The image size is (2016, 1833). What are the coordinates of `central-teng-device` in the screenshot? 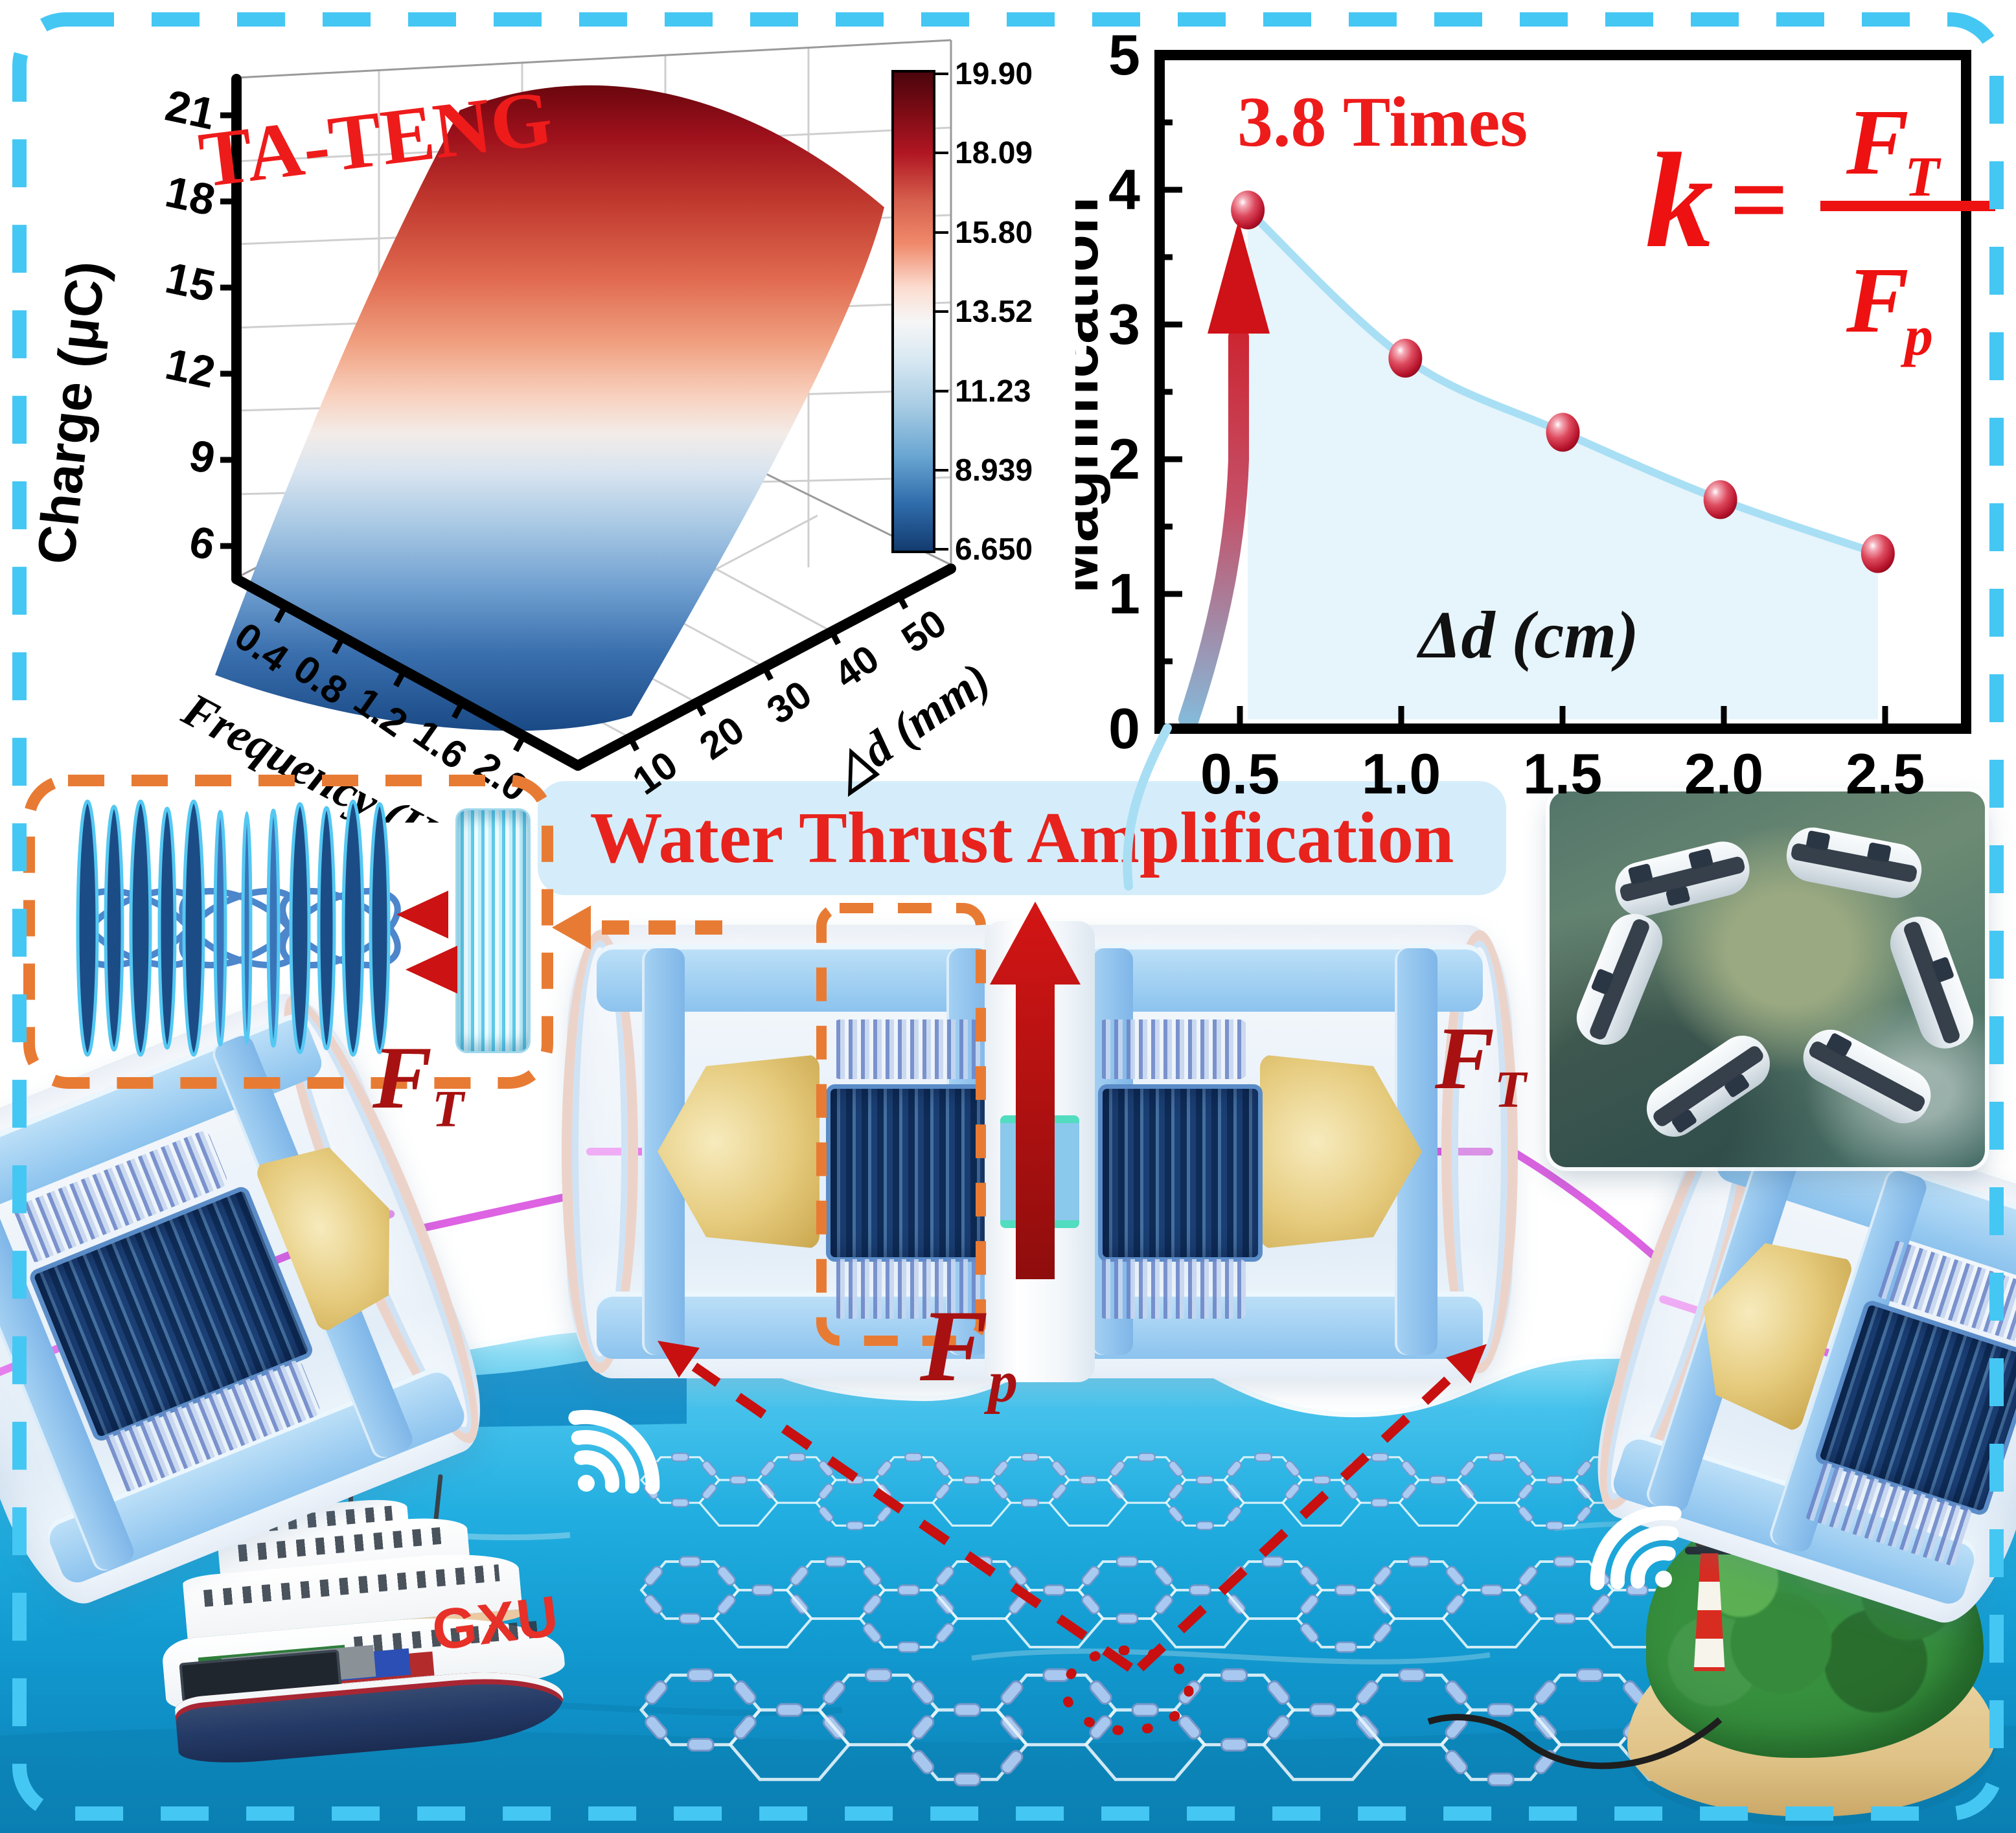 It's located at (1040, 1151).